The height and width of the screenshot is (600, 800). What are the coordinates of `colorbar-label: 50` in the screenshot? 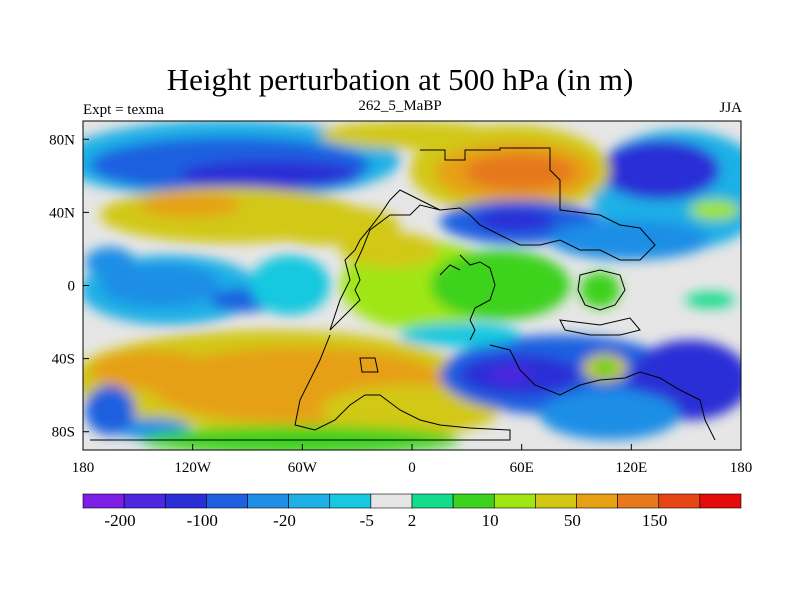 It's located at (572, 520).